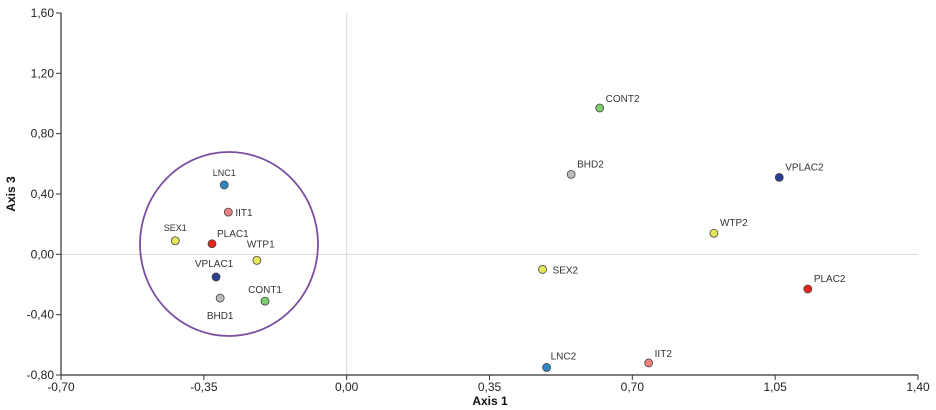  Describe the element at coordinates (257, 260) in the screenshot. I see `point-wtp1` at that location.